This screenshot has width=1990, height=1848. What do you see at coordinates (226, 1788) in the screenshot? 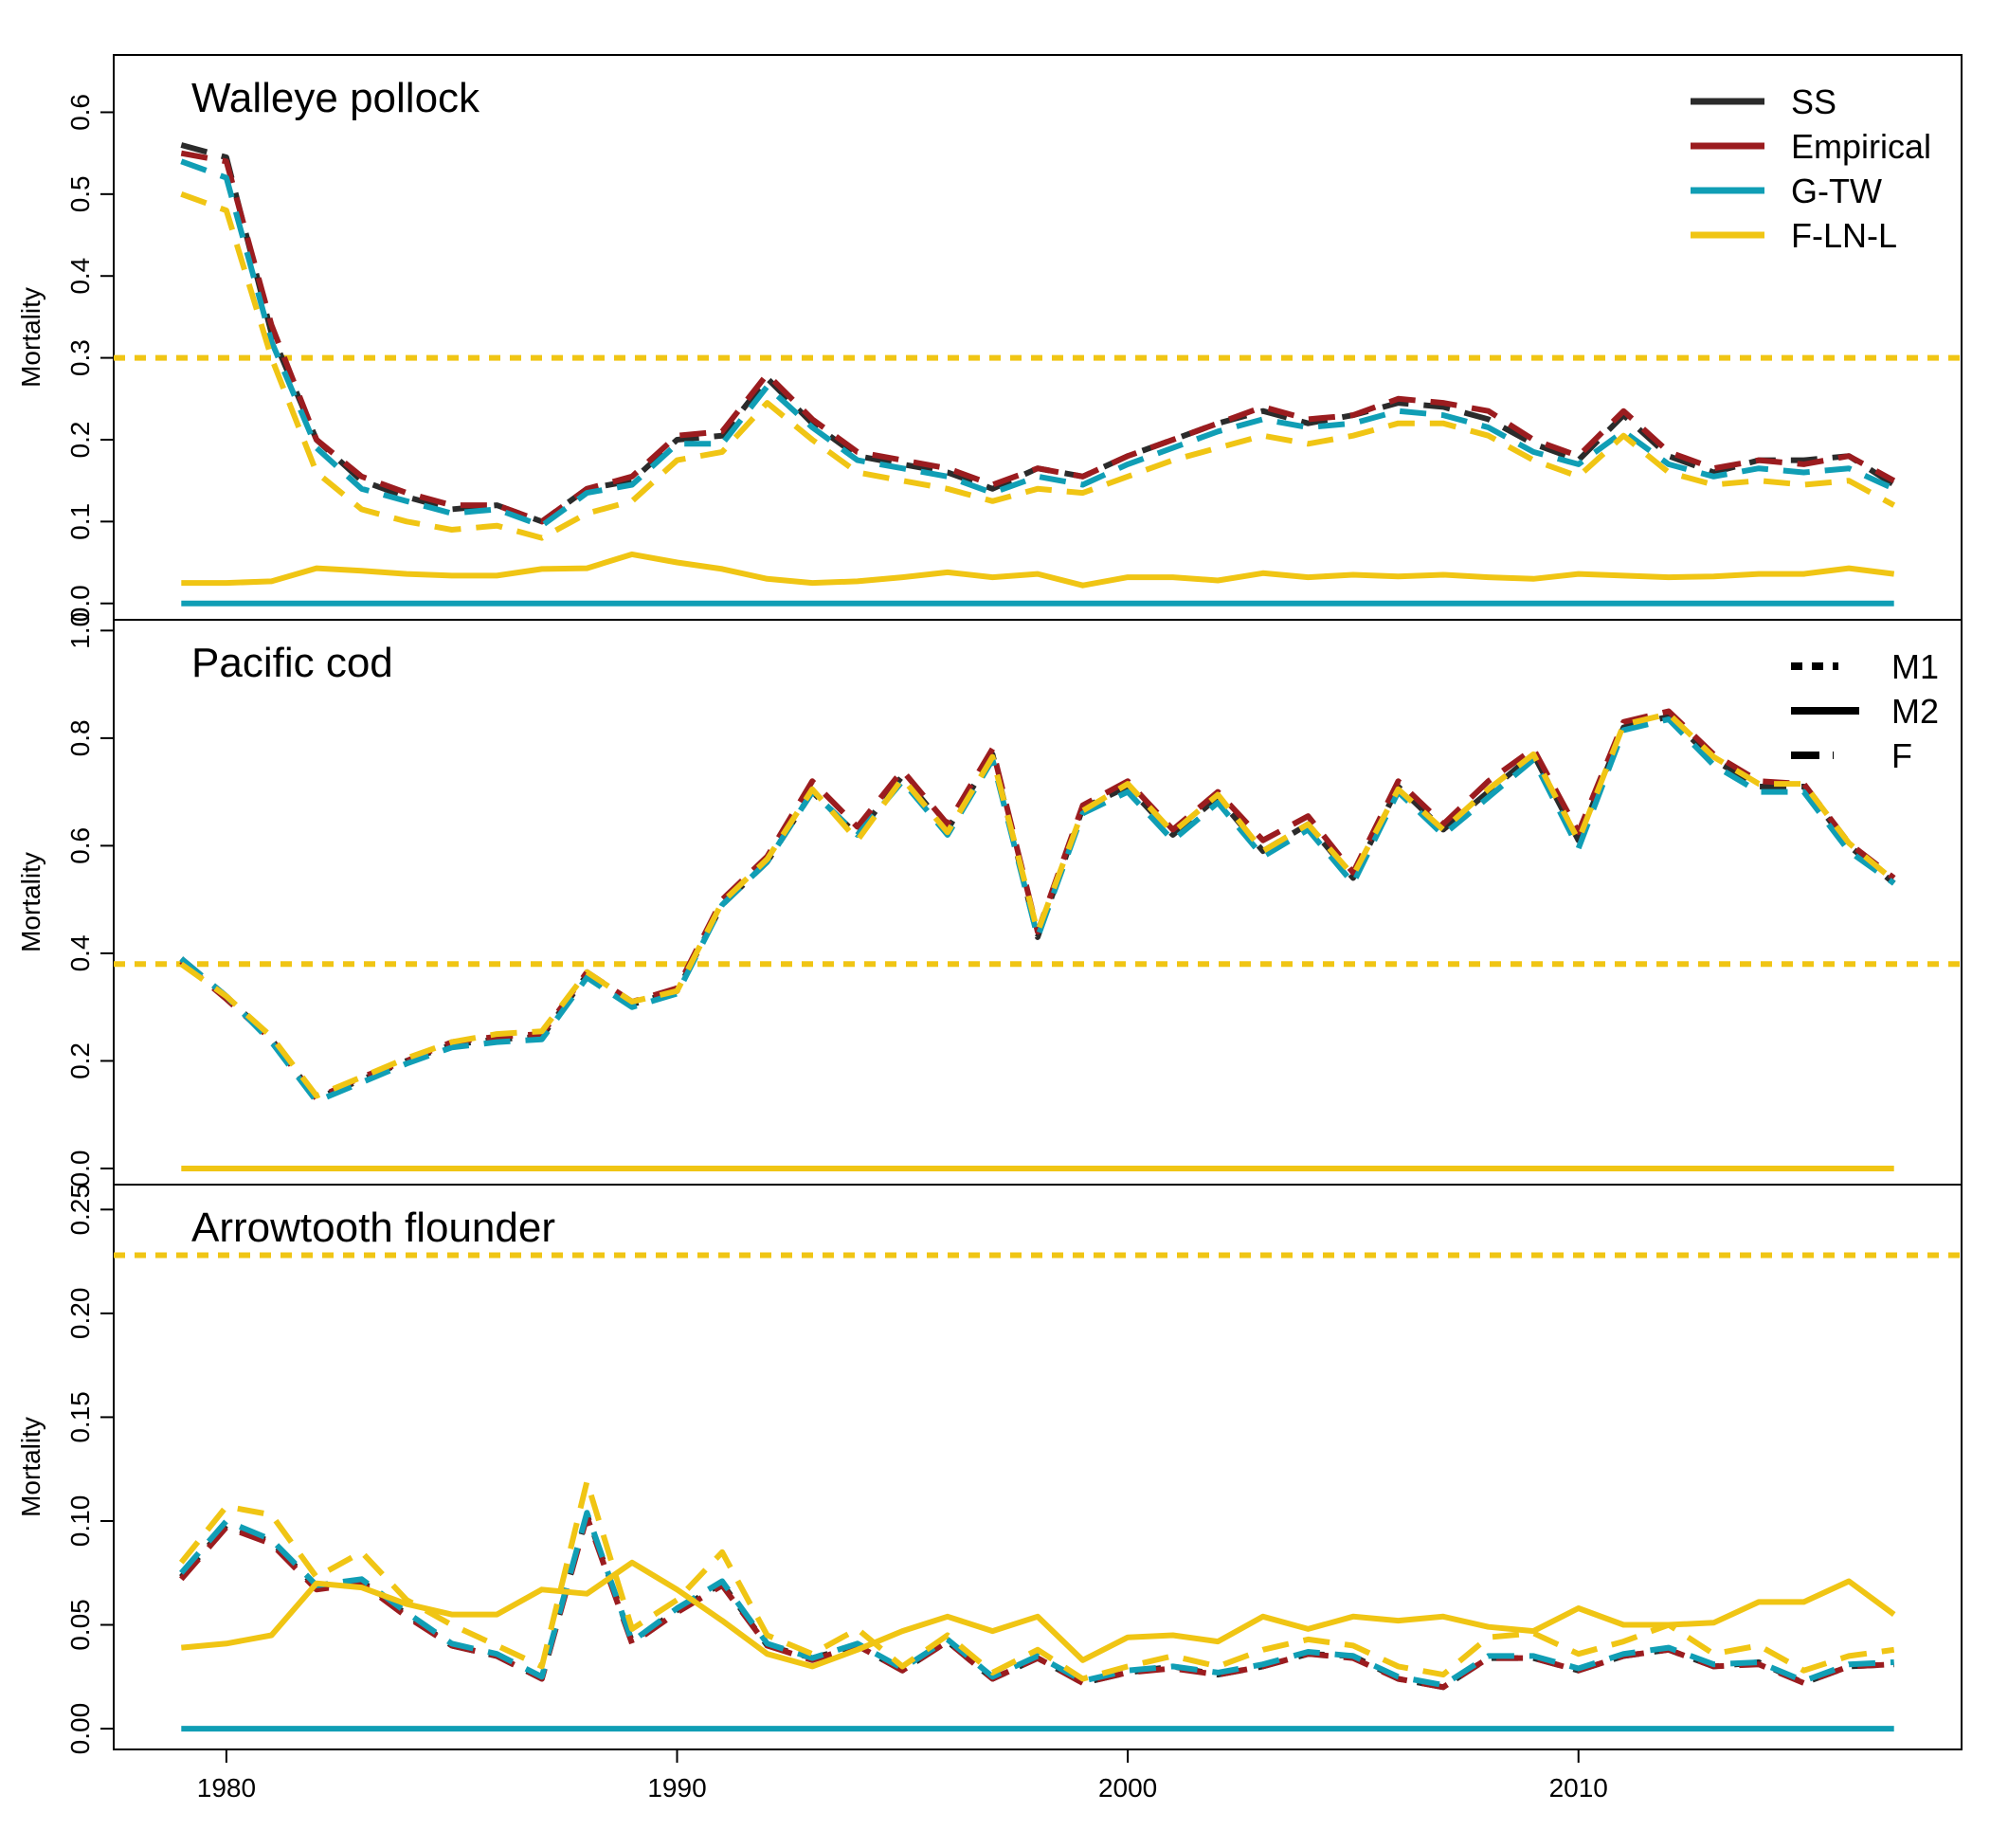
I see `x-tick-label: 1980` at bounding box center [226, 1788].